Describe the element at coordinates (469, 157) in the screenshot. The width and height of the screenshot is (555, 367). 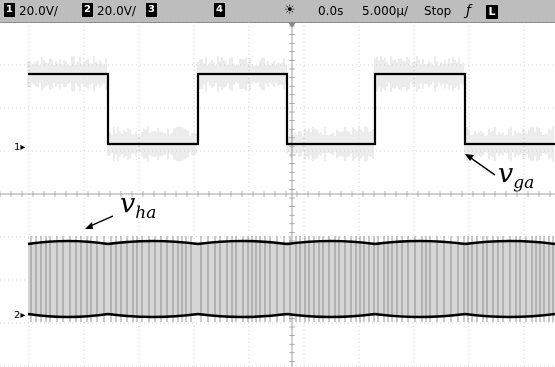
I see `v-ga-arrowhead` at that location.